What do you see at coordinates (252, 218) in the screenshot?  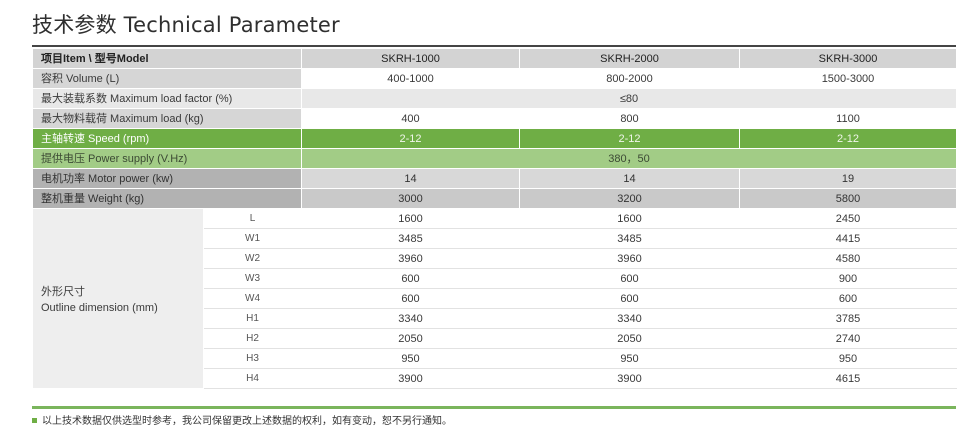 I see `dimension-name: L` at bounding box center [252, 218].